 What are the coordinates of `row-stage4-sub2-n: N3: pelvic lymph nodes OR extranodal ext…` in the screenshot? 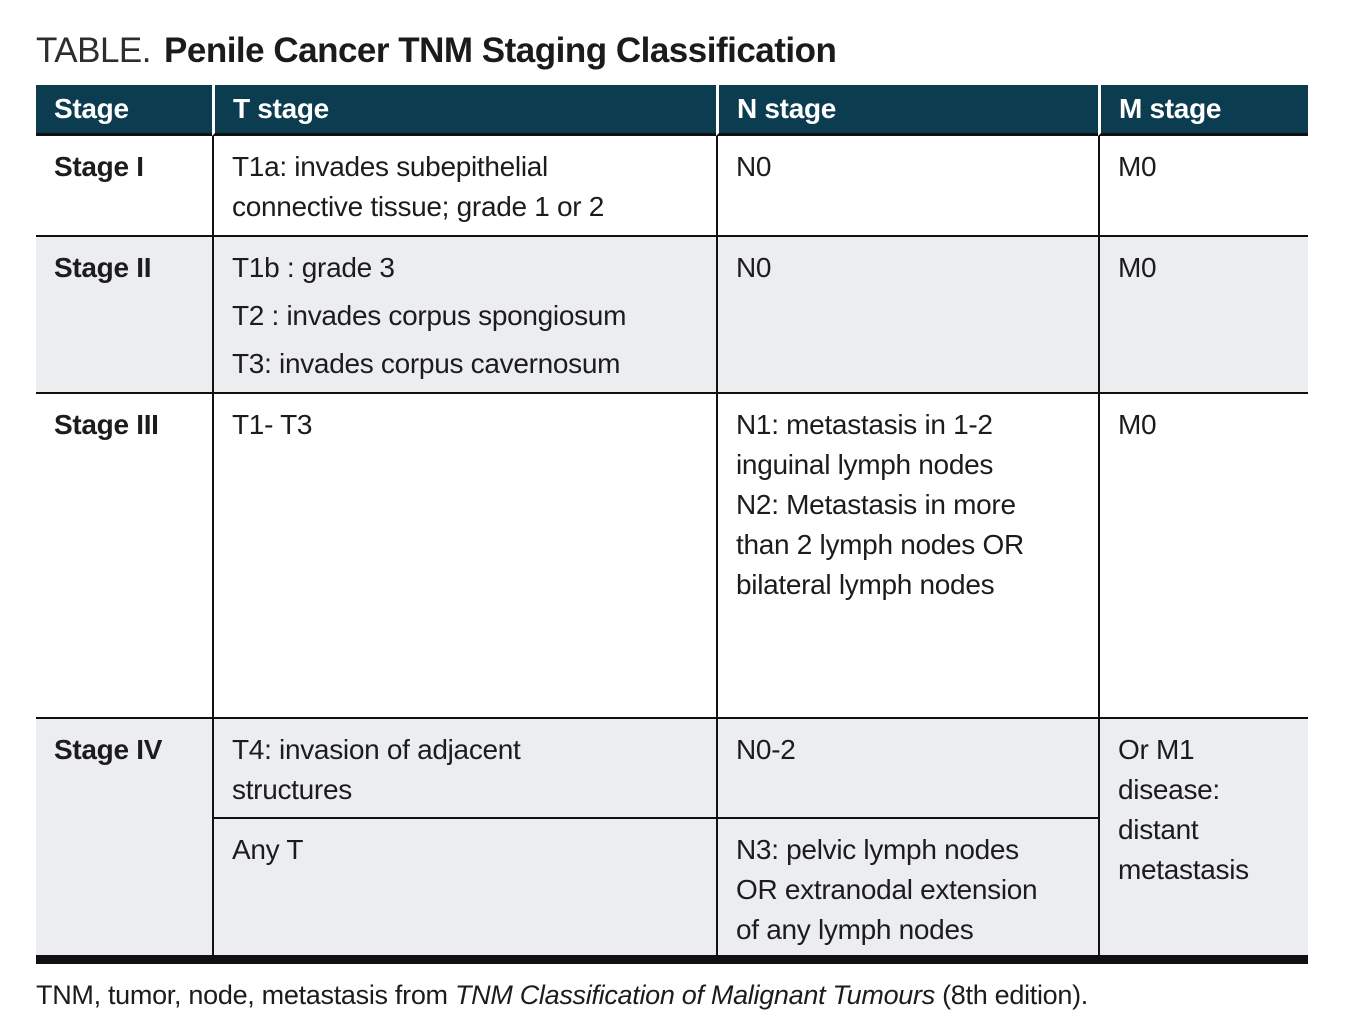 It's located at (907, 887).